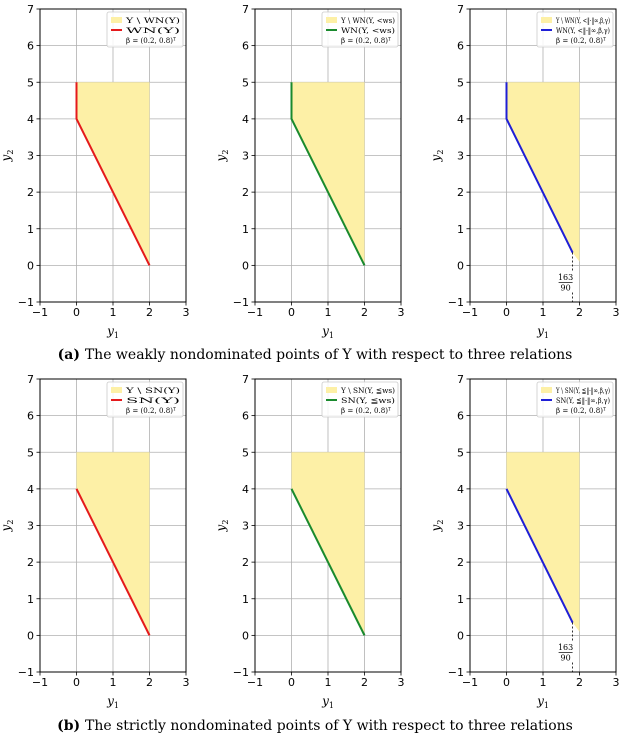 This screenshot has width=631, height=741. Describe the element at coordinates (565, 277) in the screenshot. I see `annotation-numerator: 163` at that location.